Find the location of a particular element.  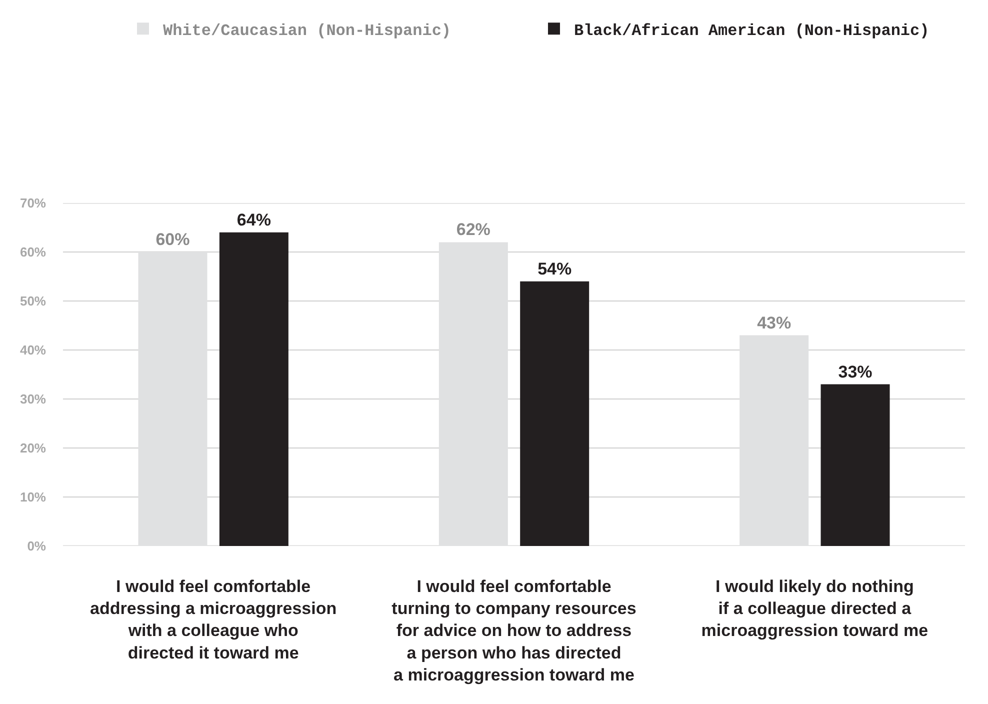

y-tick-label: 40% is located at coordinates (33, 350).